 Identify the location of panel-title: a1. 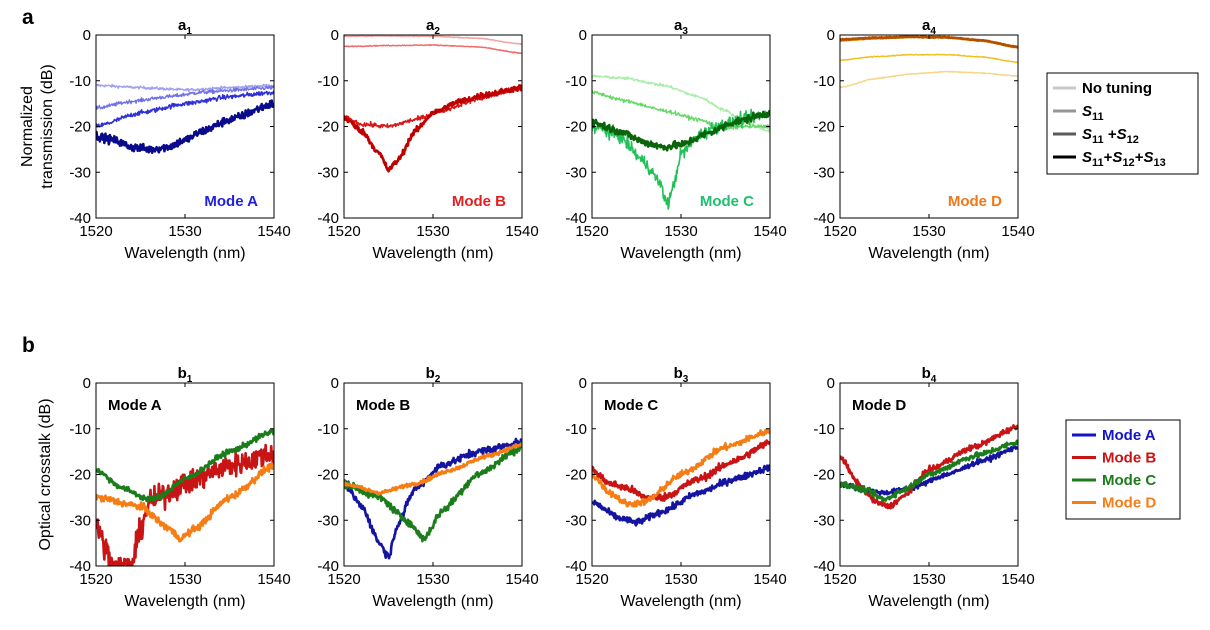
(185, 27).